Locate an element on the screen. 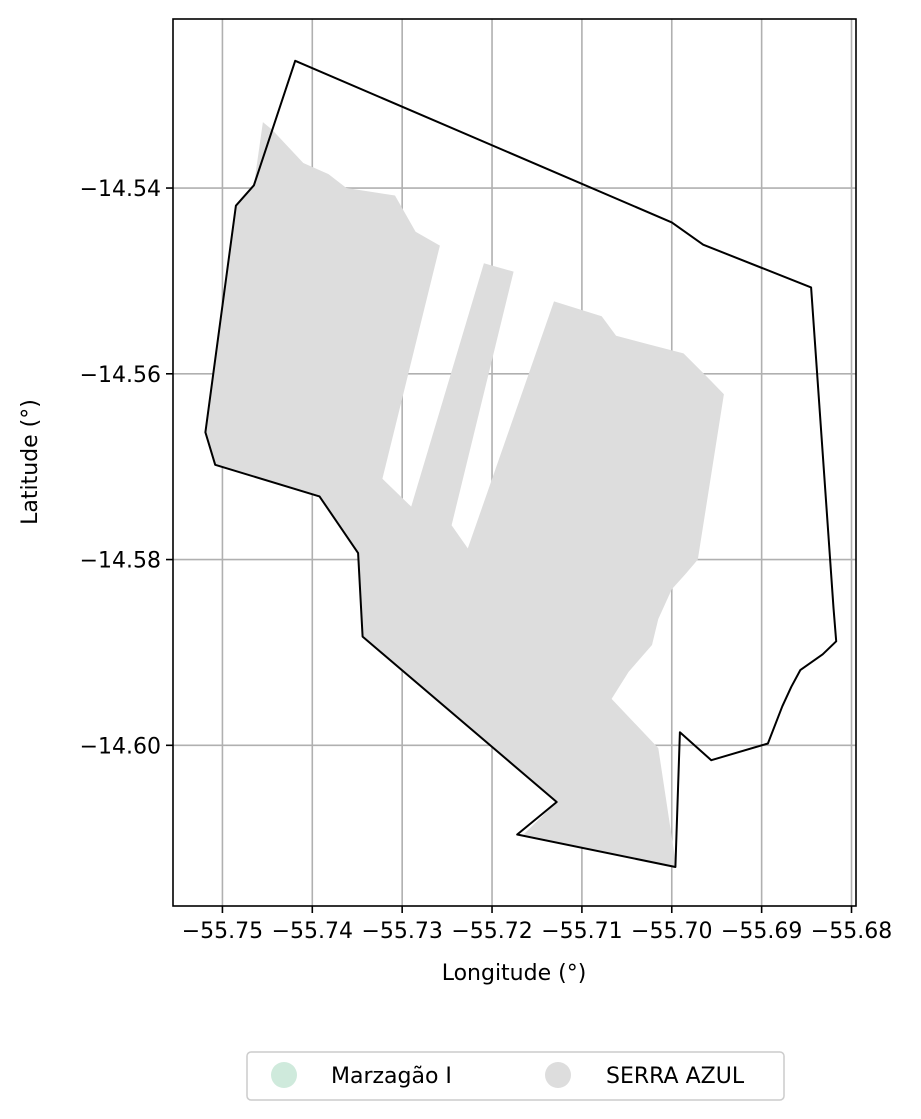 The image size is (921, 1119). x-tick-label: −55.69 is located at coordinates (761, 931).